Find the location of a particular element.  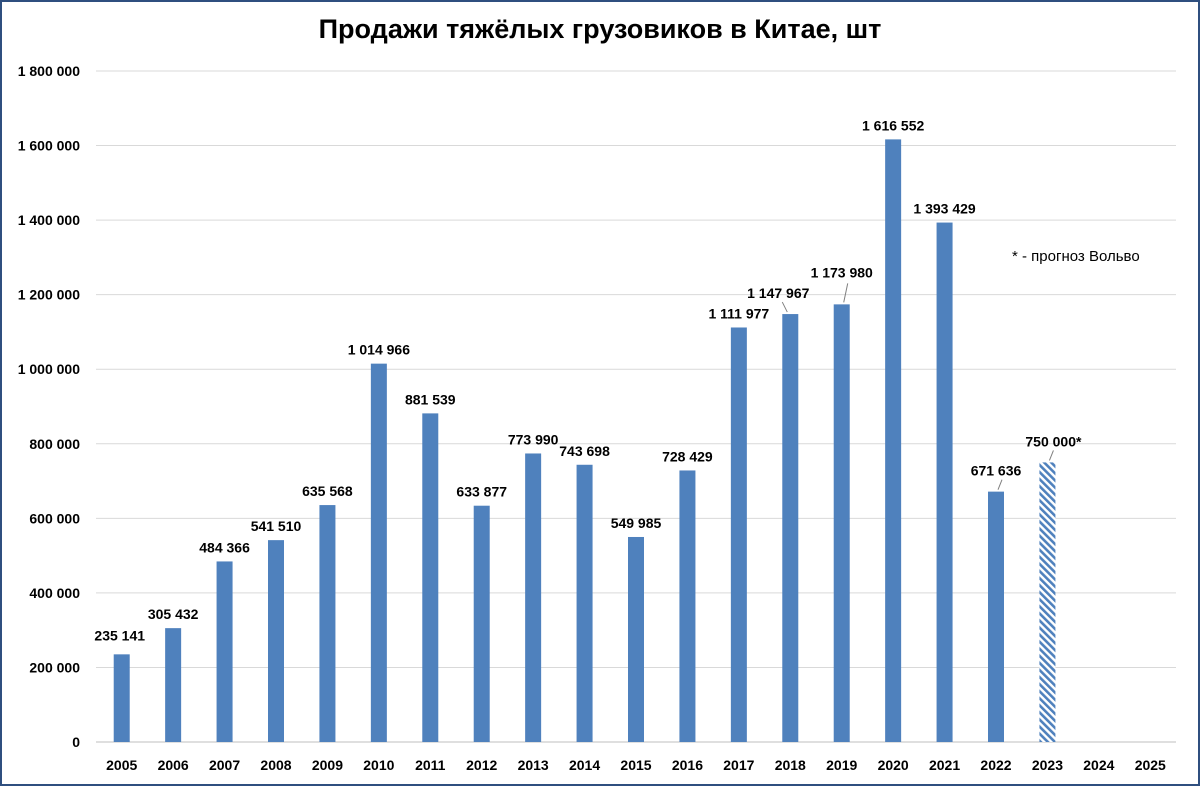

x-tick-label: 2018 is located at coordinates (790, 765).